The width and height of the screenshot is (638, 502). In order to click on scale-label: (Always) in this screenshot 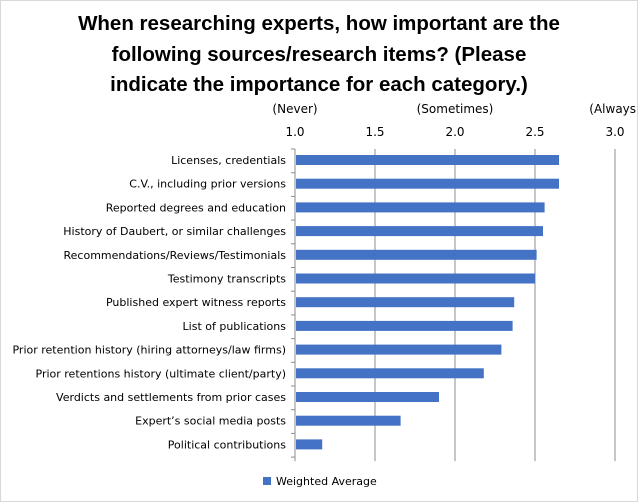, I will do `click(613, 109)`.